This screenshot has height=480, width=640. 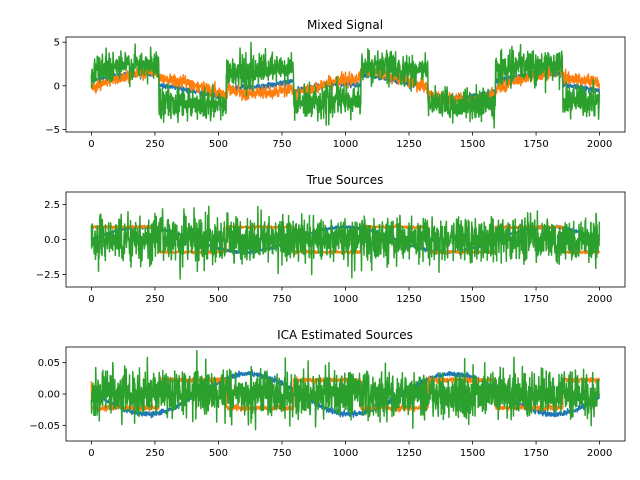 What do you see at coordinates (52, 130) in the screenshot?
I see `y-tick-label: −5` at bounding box center [52, 130].